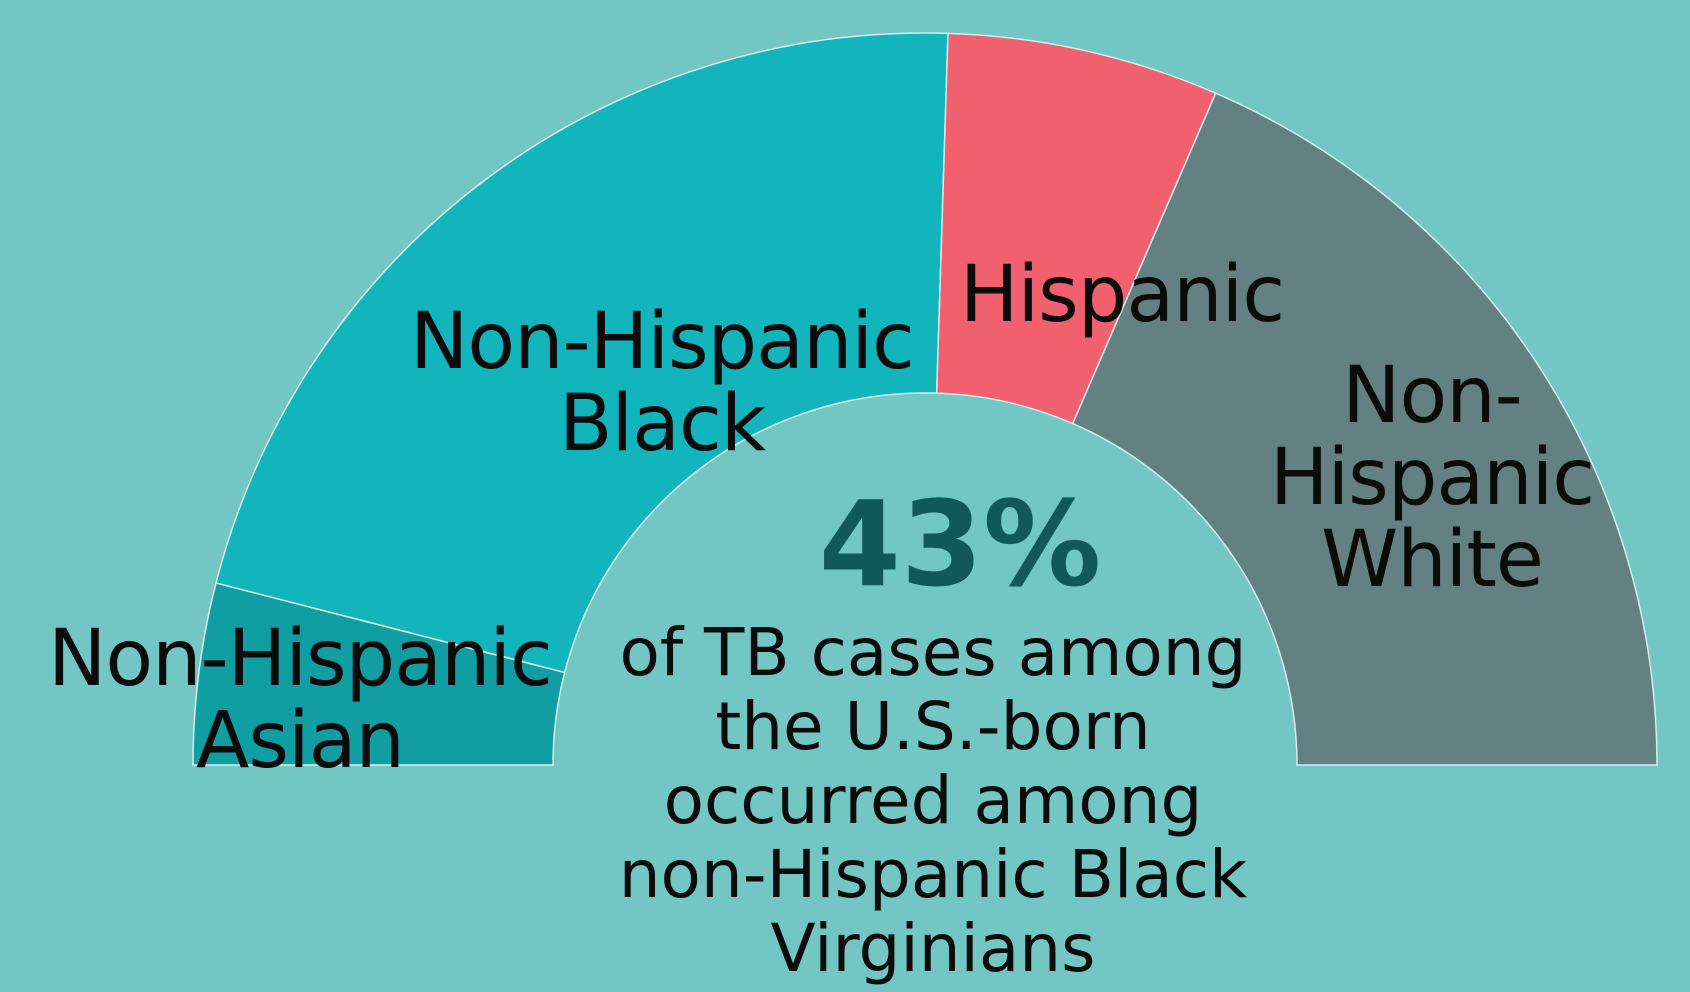 This screenshot has height=992, width=1690. I want to click on segment-label: Non-Hispanic White, so click(1432, 478).